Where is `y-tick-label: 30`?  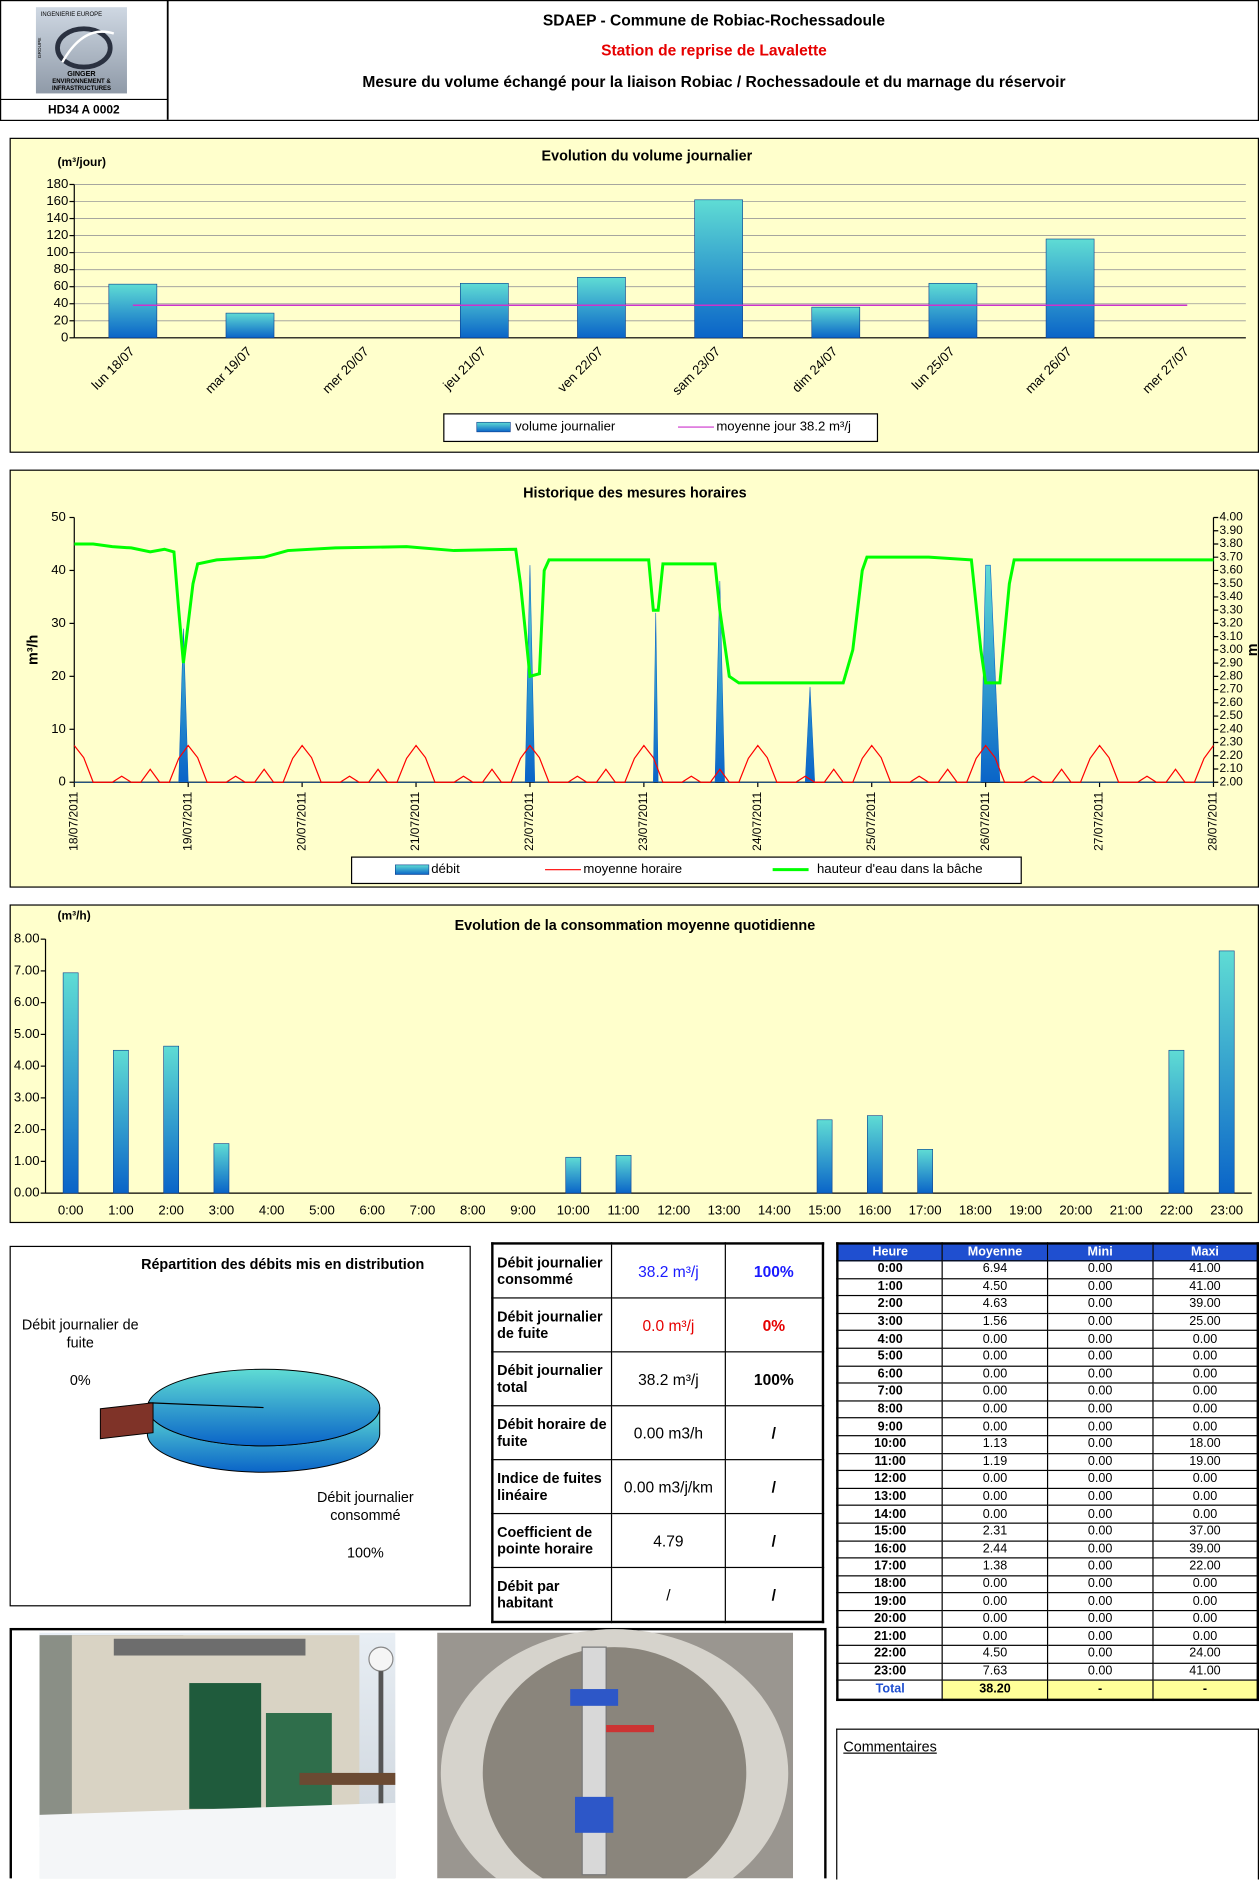 y-tick-label: 30 is located at coordinates (58, 622).